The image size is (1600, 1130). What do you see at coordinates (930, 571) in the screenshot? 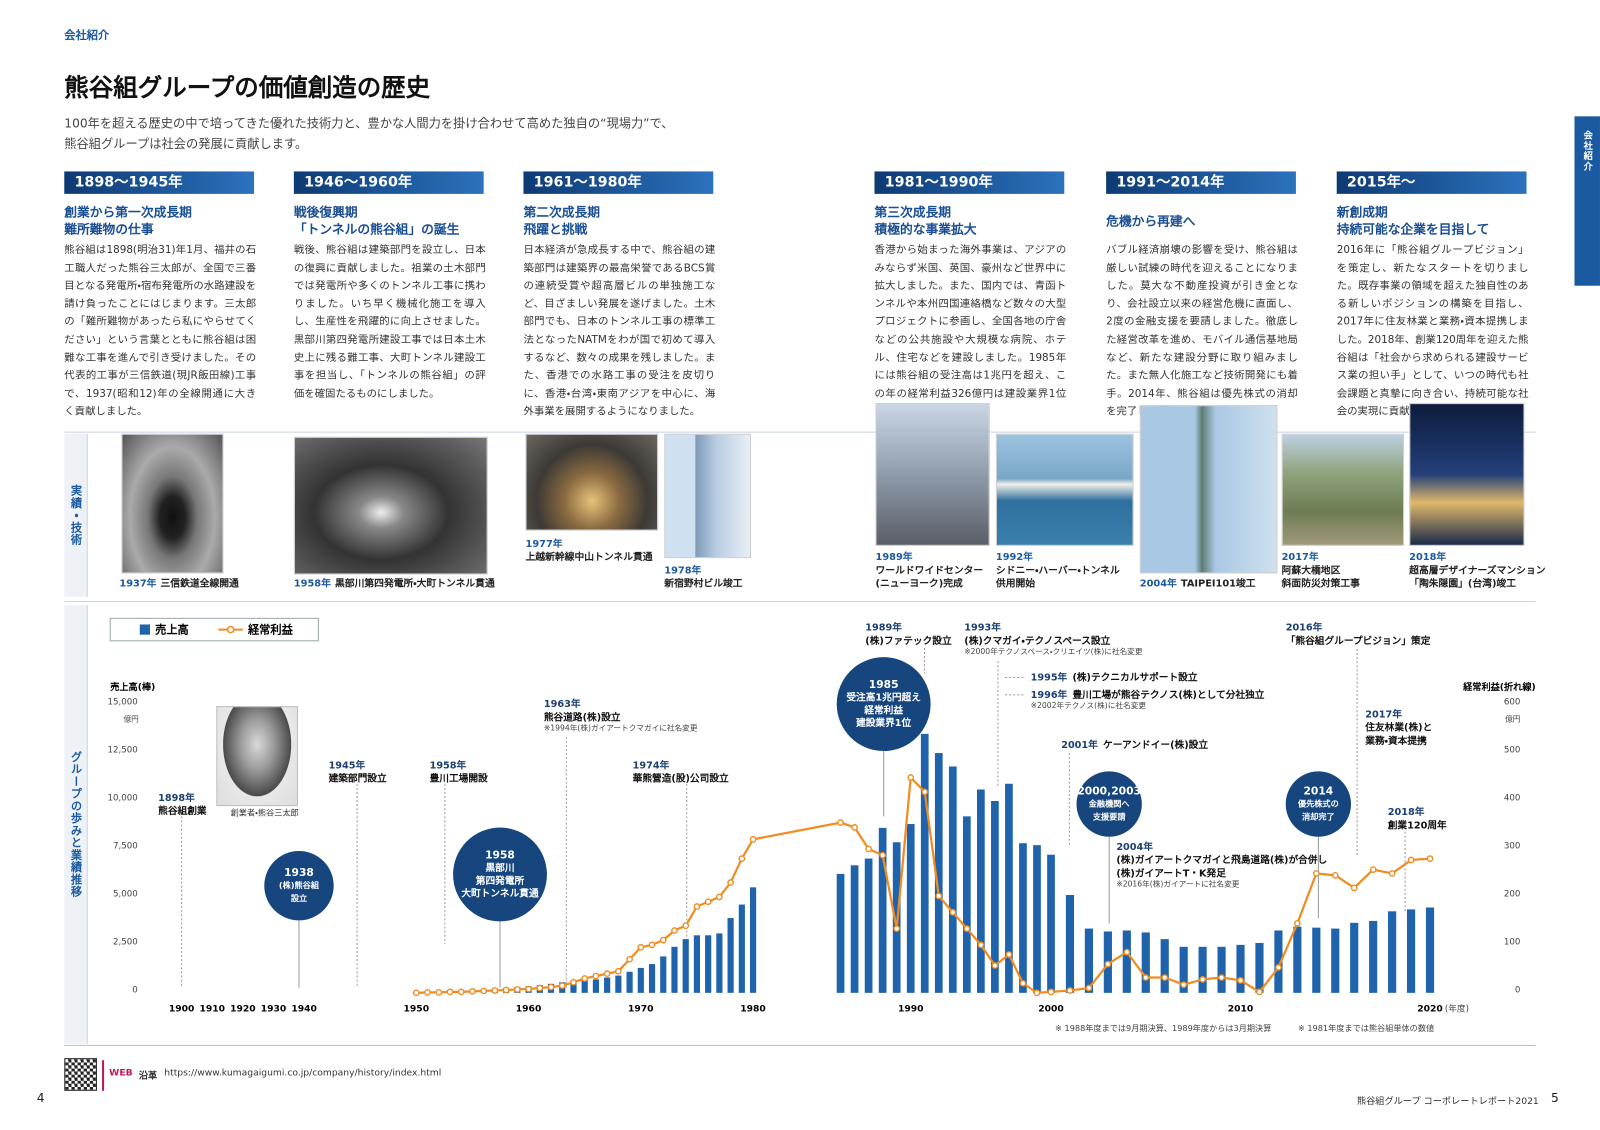
I see `photo-caption: 1989年 ワールドワイドセンター (ニューヨーク)完成` at bounding box center [930, 571].